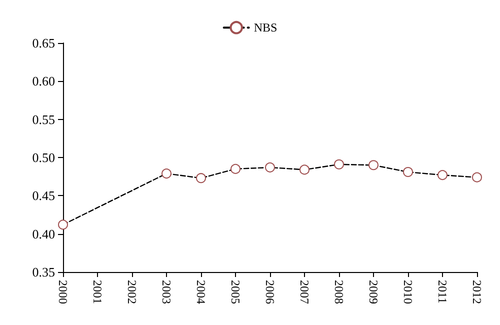 The height and width of the screenshot is (325, 500). What do you see at coordinates (266, 27) in the screenshot?
I see `legend-label: NBS` at bounding box center [266, 27].